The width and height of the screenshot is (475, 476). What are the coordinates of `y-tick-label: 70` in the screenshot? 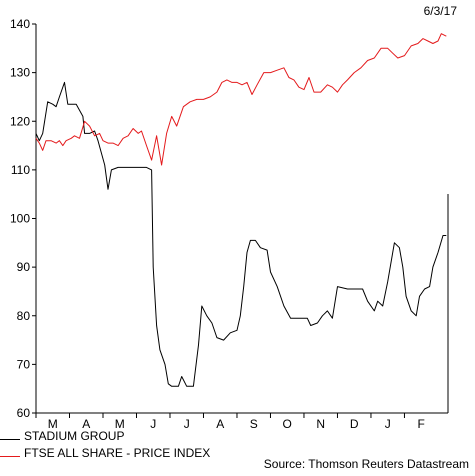 It's located at (24, 364).